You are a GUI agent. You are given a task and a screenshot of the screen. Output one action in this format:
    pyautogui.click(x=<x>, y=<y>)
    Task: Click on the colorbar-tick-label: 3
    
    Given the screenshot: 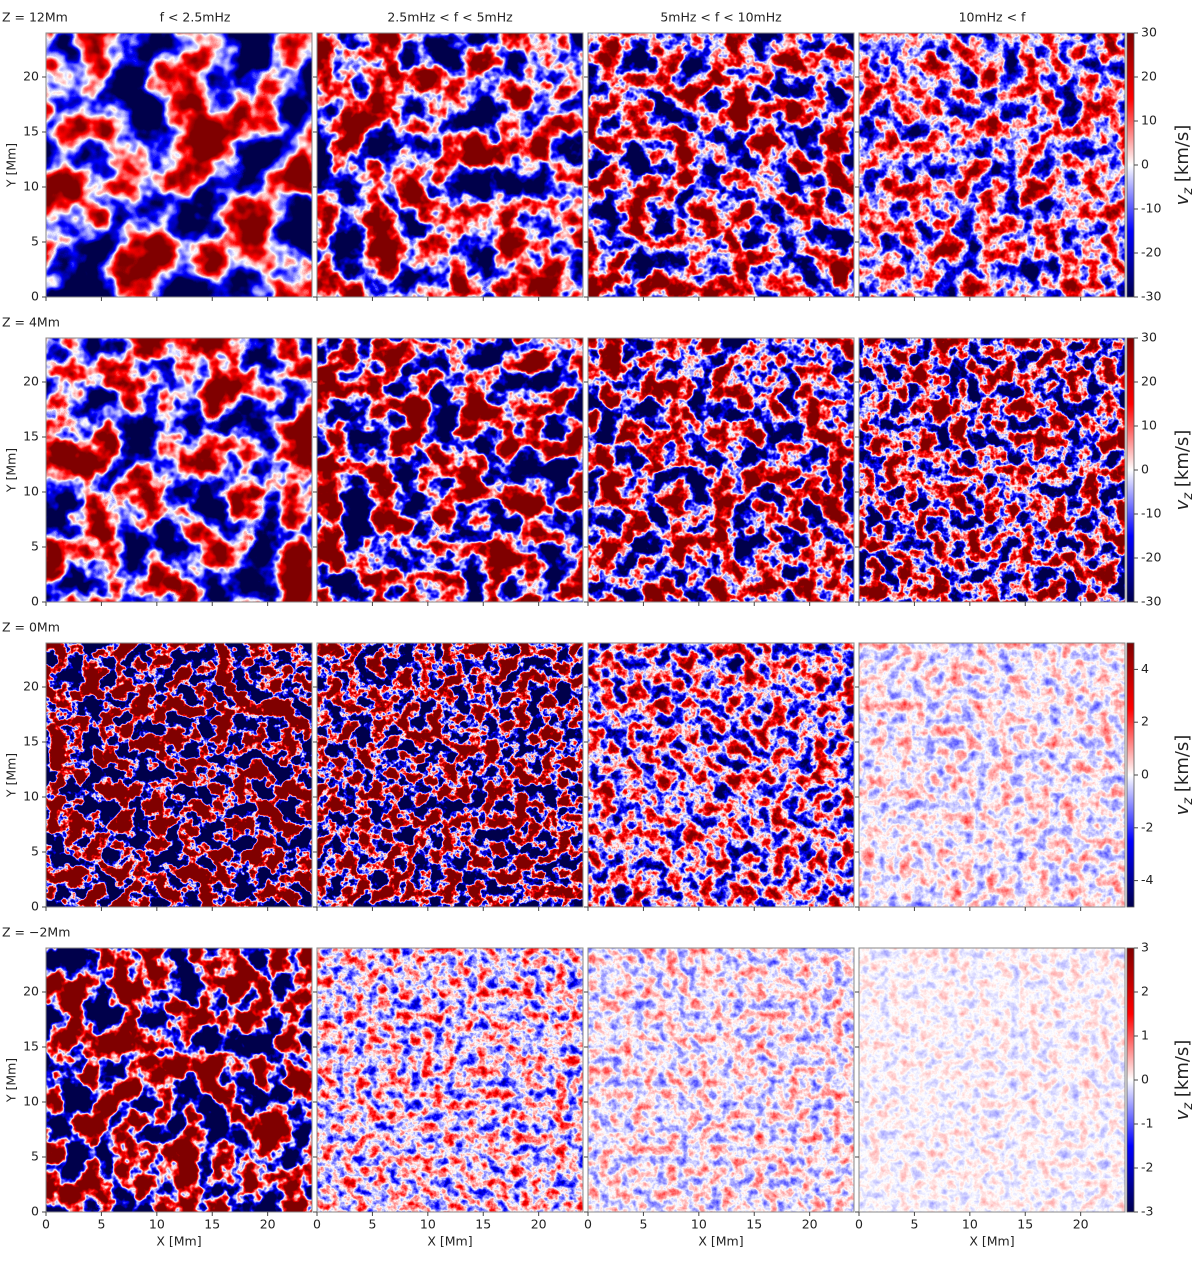 What is the action you would take?
    pyautogui.click(x=1145, y=947)
    